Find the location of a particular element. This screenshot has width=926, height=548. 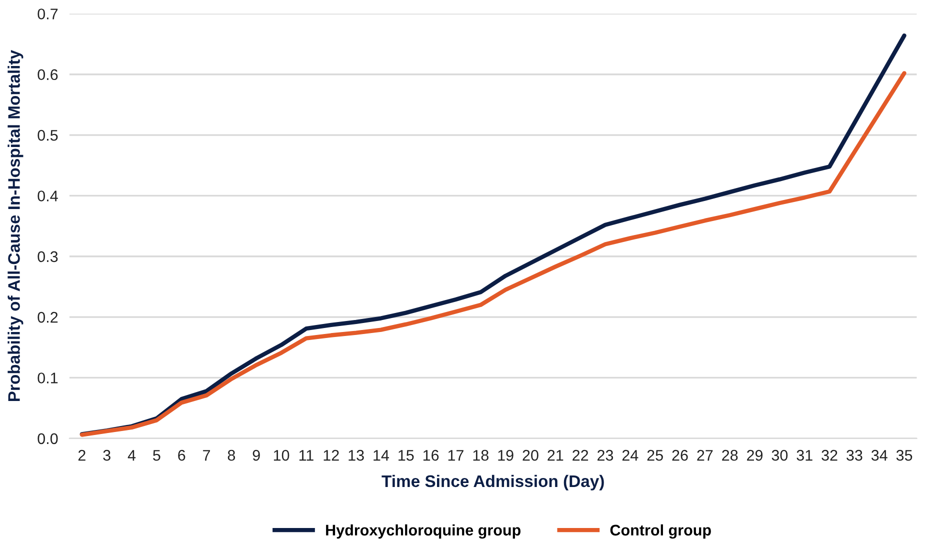

x-tick-label: 9 is located at coordinates (256, 455).